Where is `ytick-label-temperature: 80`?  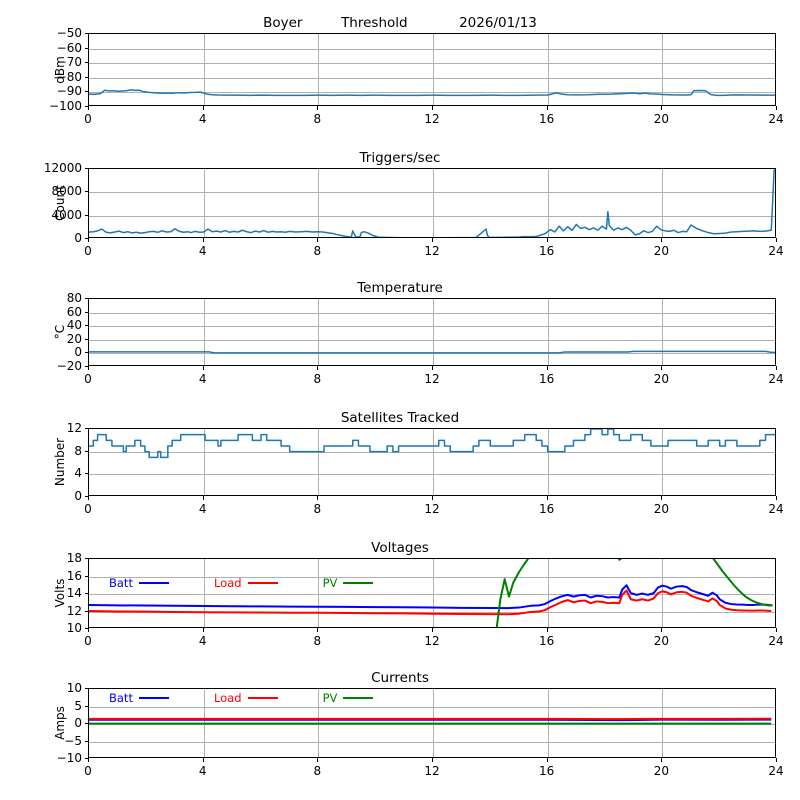
ytick-label-temperature: 80 is located at coordinates (74, 298).